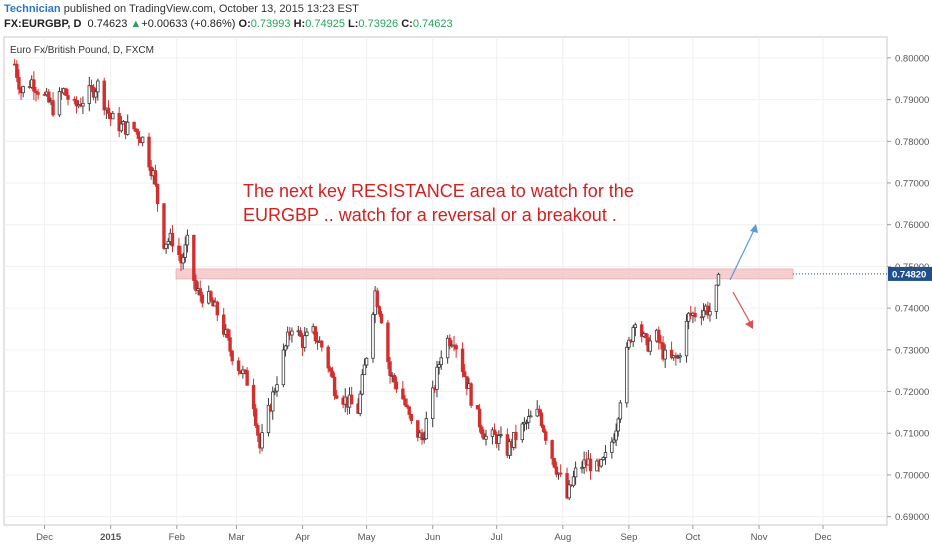  I want to click on y-tick-label: 0.75000, so click(912, 267).